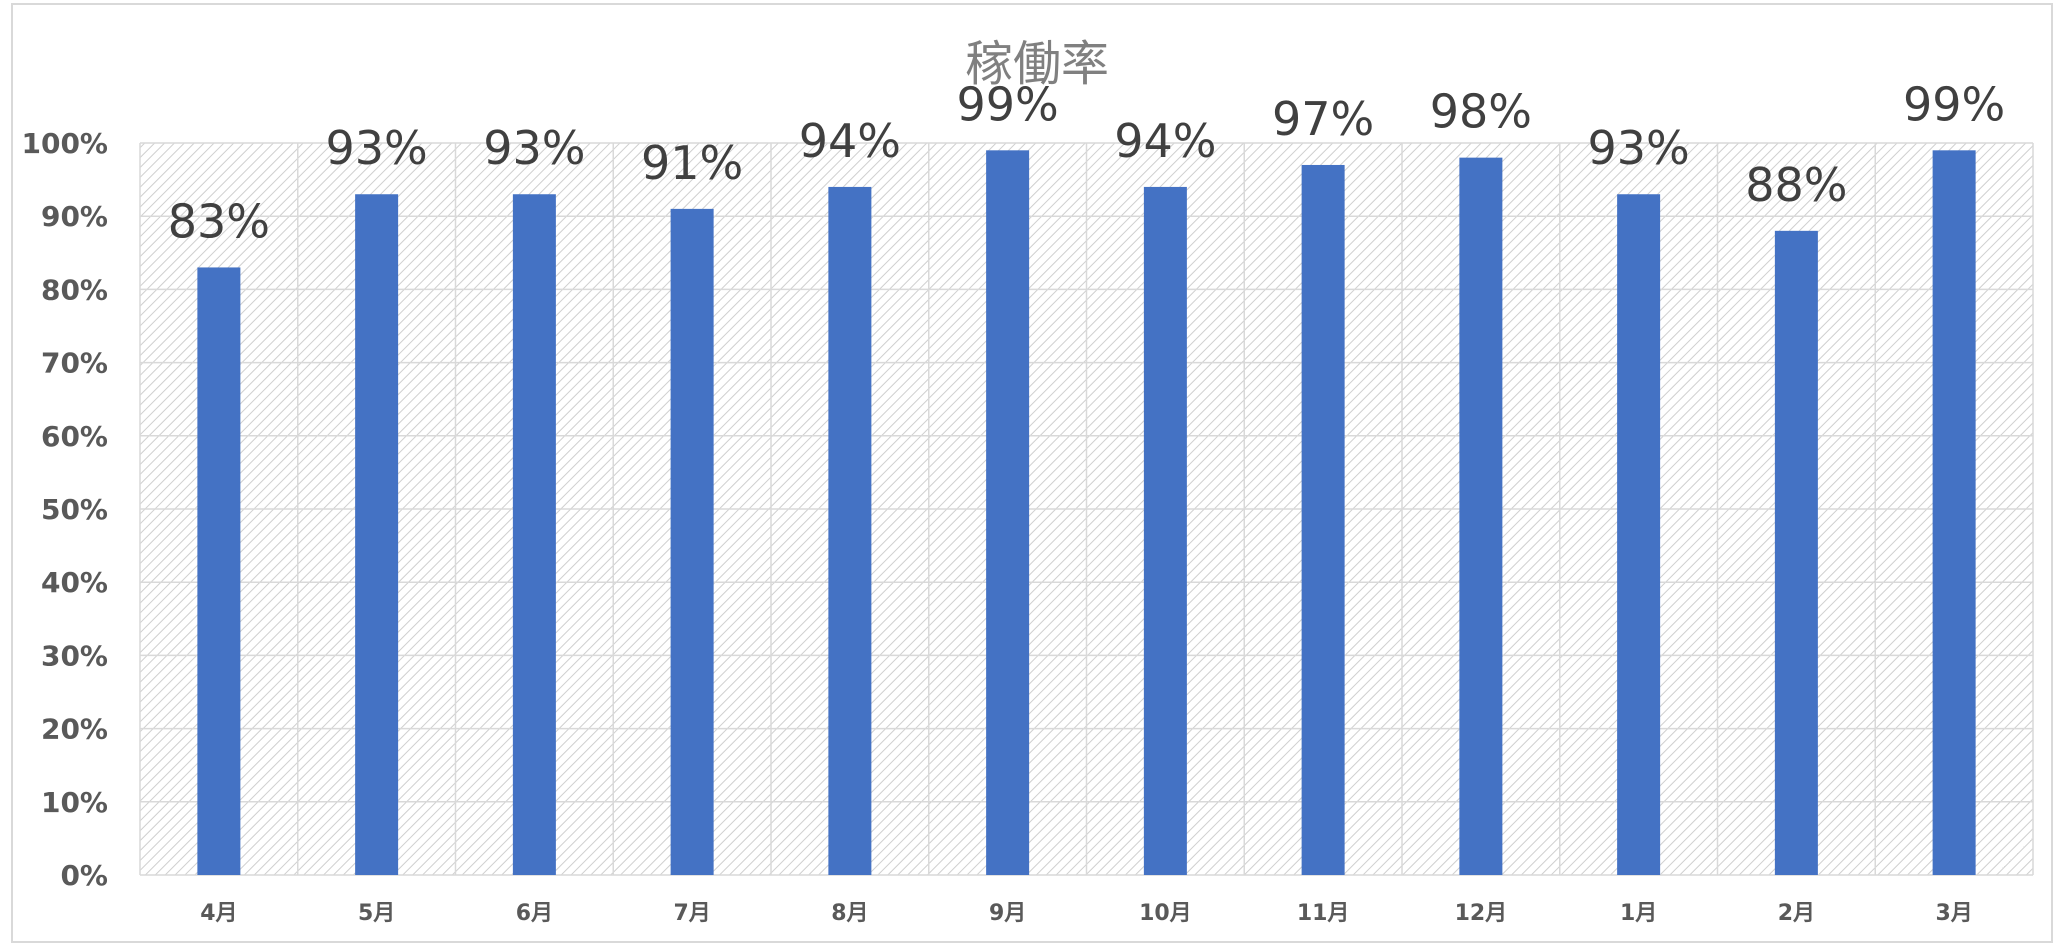 The image size is (2056, 946). Describe the element at coordinates (1481, 913) in the screenshot. I see `x-tick-label: 12月` at that location.